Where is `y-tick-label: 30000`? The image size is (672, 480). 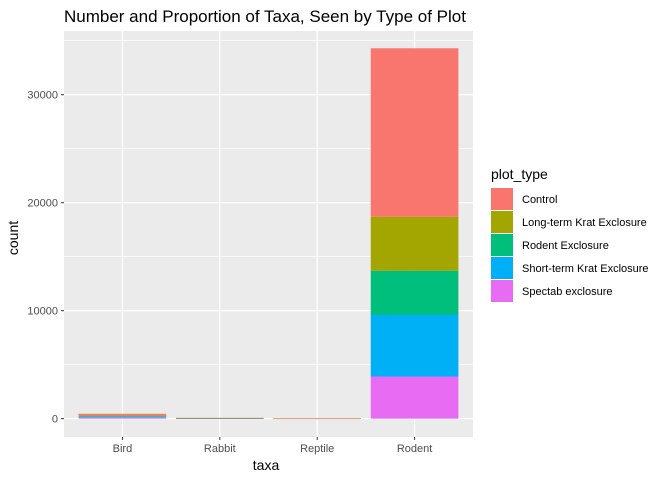 y-tick-label: 30000 is located at coordinates (42, 96).